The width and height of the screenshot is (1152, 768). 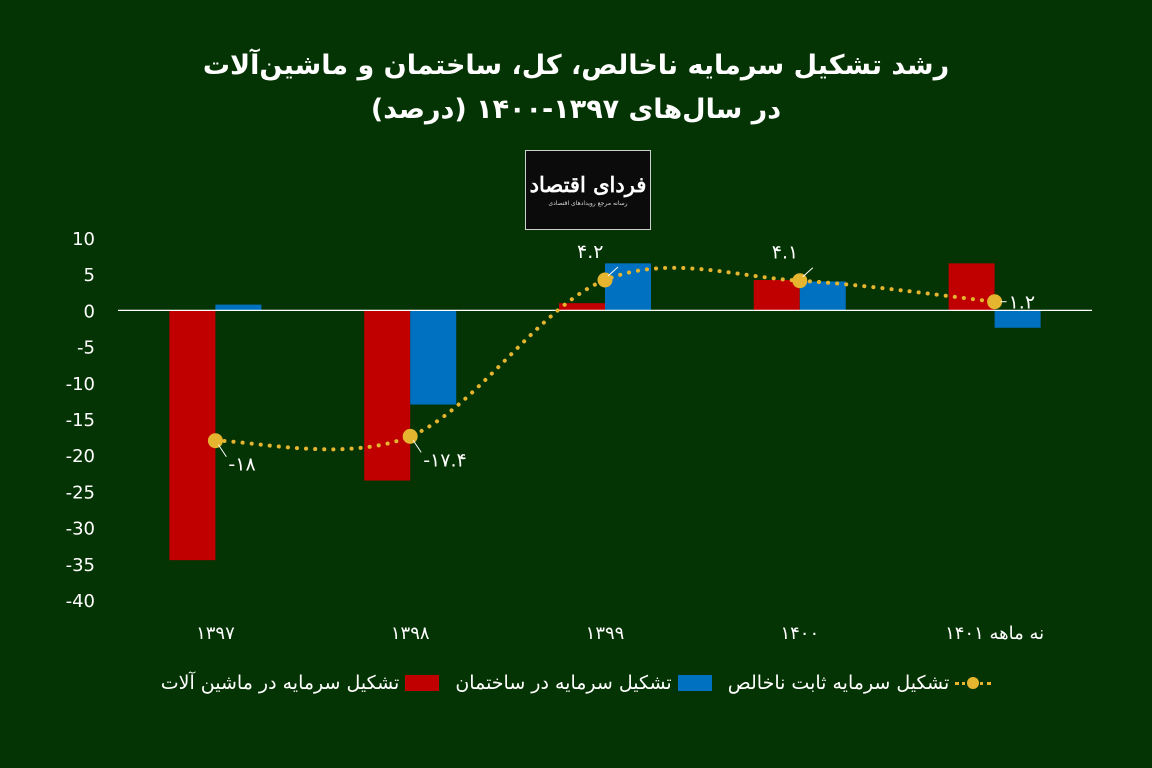 What do you see at coordinates (994, 633) in the screenshot?
I see `x-tick-label: نه ماهه ۱۴۰۱` at bounding box center [994, 633].